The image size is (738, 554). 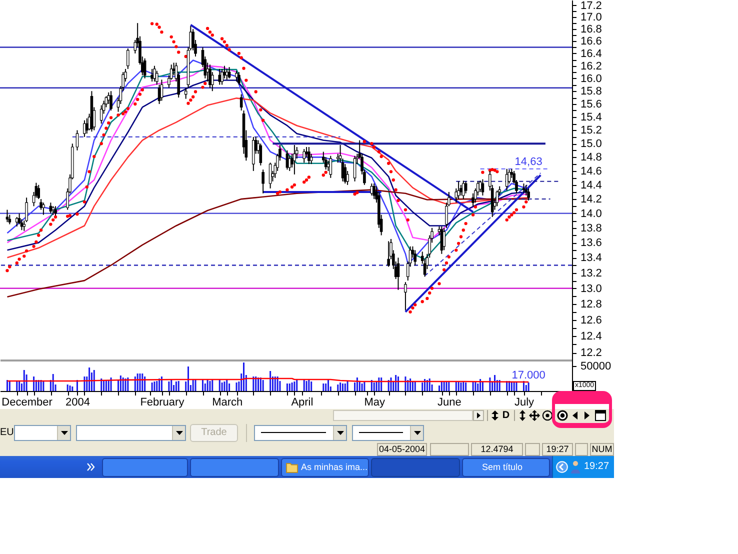 I want to click on y-tick-label: 15.6, so click(x=591, y=104).